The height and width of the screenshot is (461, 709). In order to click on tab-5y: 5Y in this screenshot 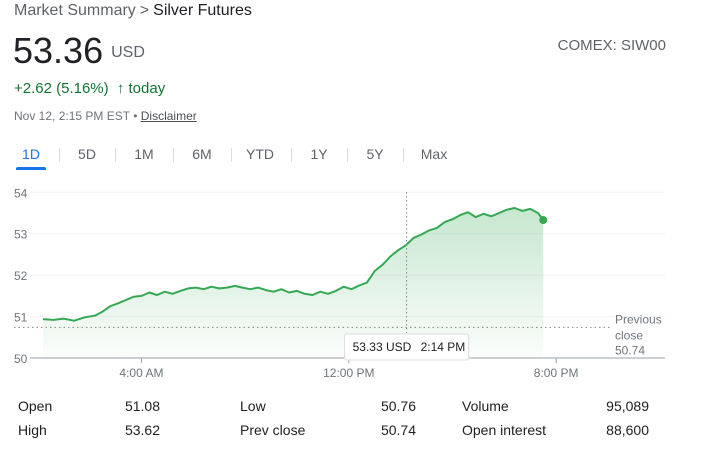, I will do `click(375, 154)`.